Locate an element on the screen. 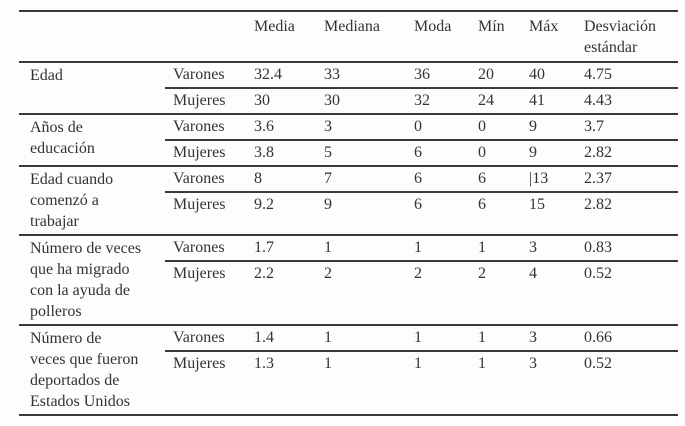  category-line: comenzó a is located at coordinates (64, 200).